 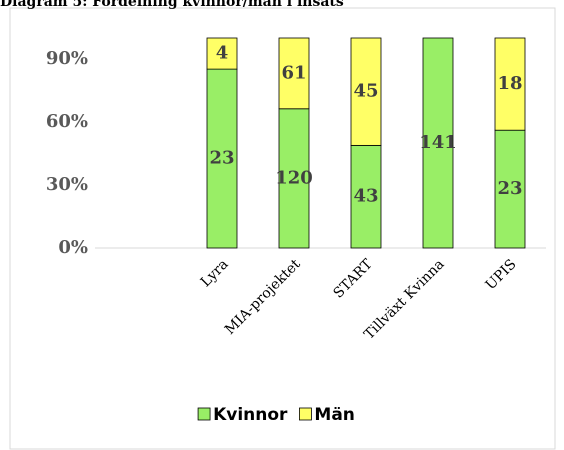 I want to click on data-label: 4, so click(x=222, y=53).